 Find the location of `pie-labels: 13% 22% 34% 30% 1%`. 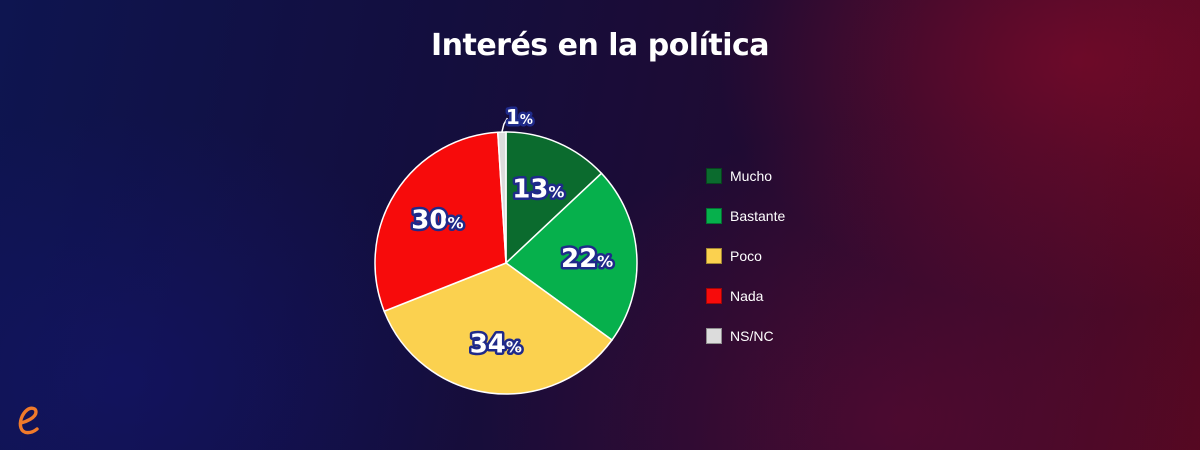

pie-labels: 13% 22% 34% 30% 1% is located at coordinates (512, 233).